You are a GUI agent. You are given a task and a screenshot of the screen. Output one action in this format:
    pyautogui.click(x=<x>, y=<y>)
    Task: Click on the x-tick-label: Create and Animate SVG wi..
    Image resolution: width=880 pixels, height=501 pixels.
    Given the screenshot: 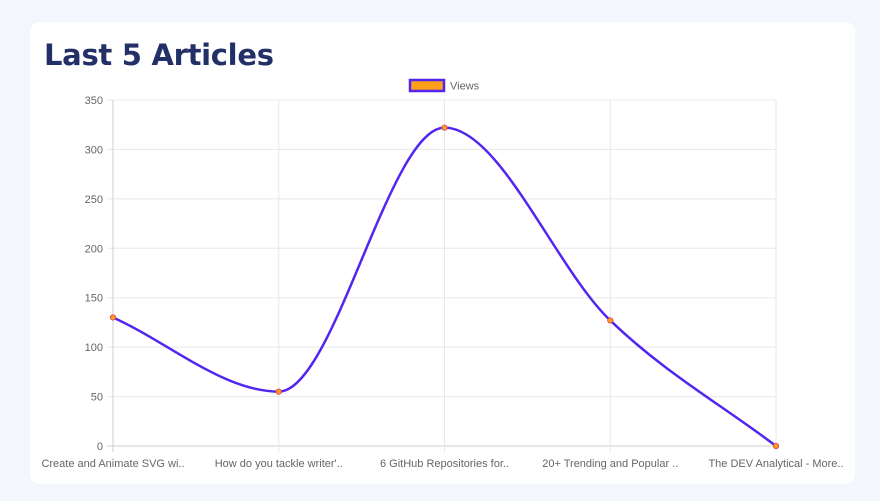 What is the action you would take?
    pyautogui.click(x=112, y=464)
    